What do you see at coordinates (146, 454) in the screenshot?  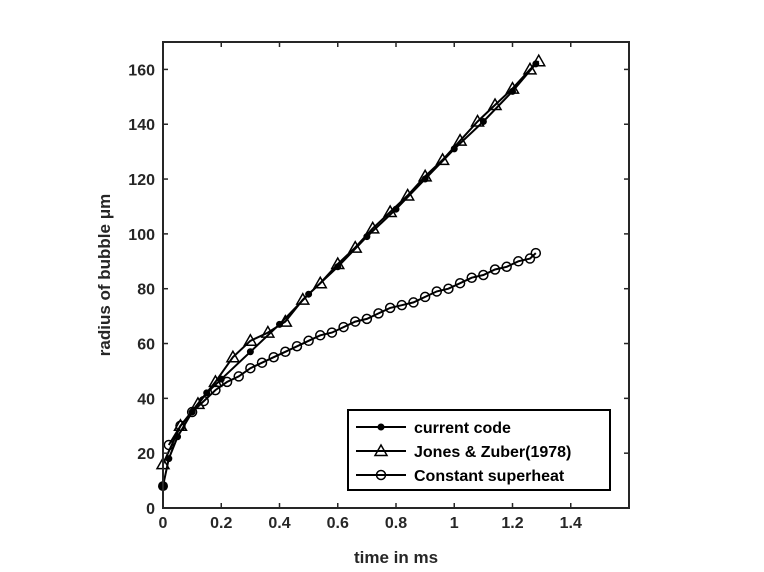 I see `y-tick-label: 20` at bounding box center [146, 454].